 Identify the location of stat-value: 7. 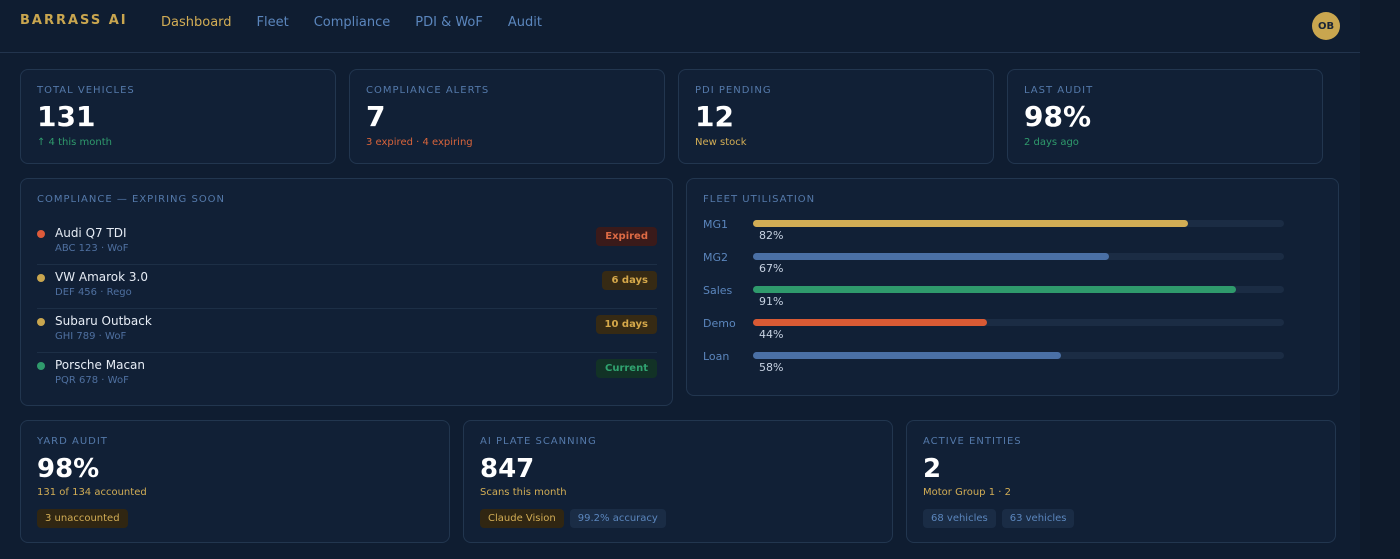
(376, 116).